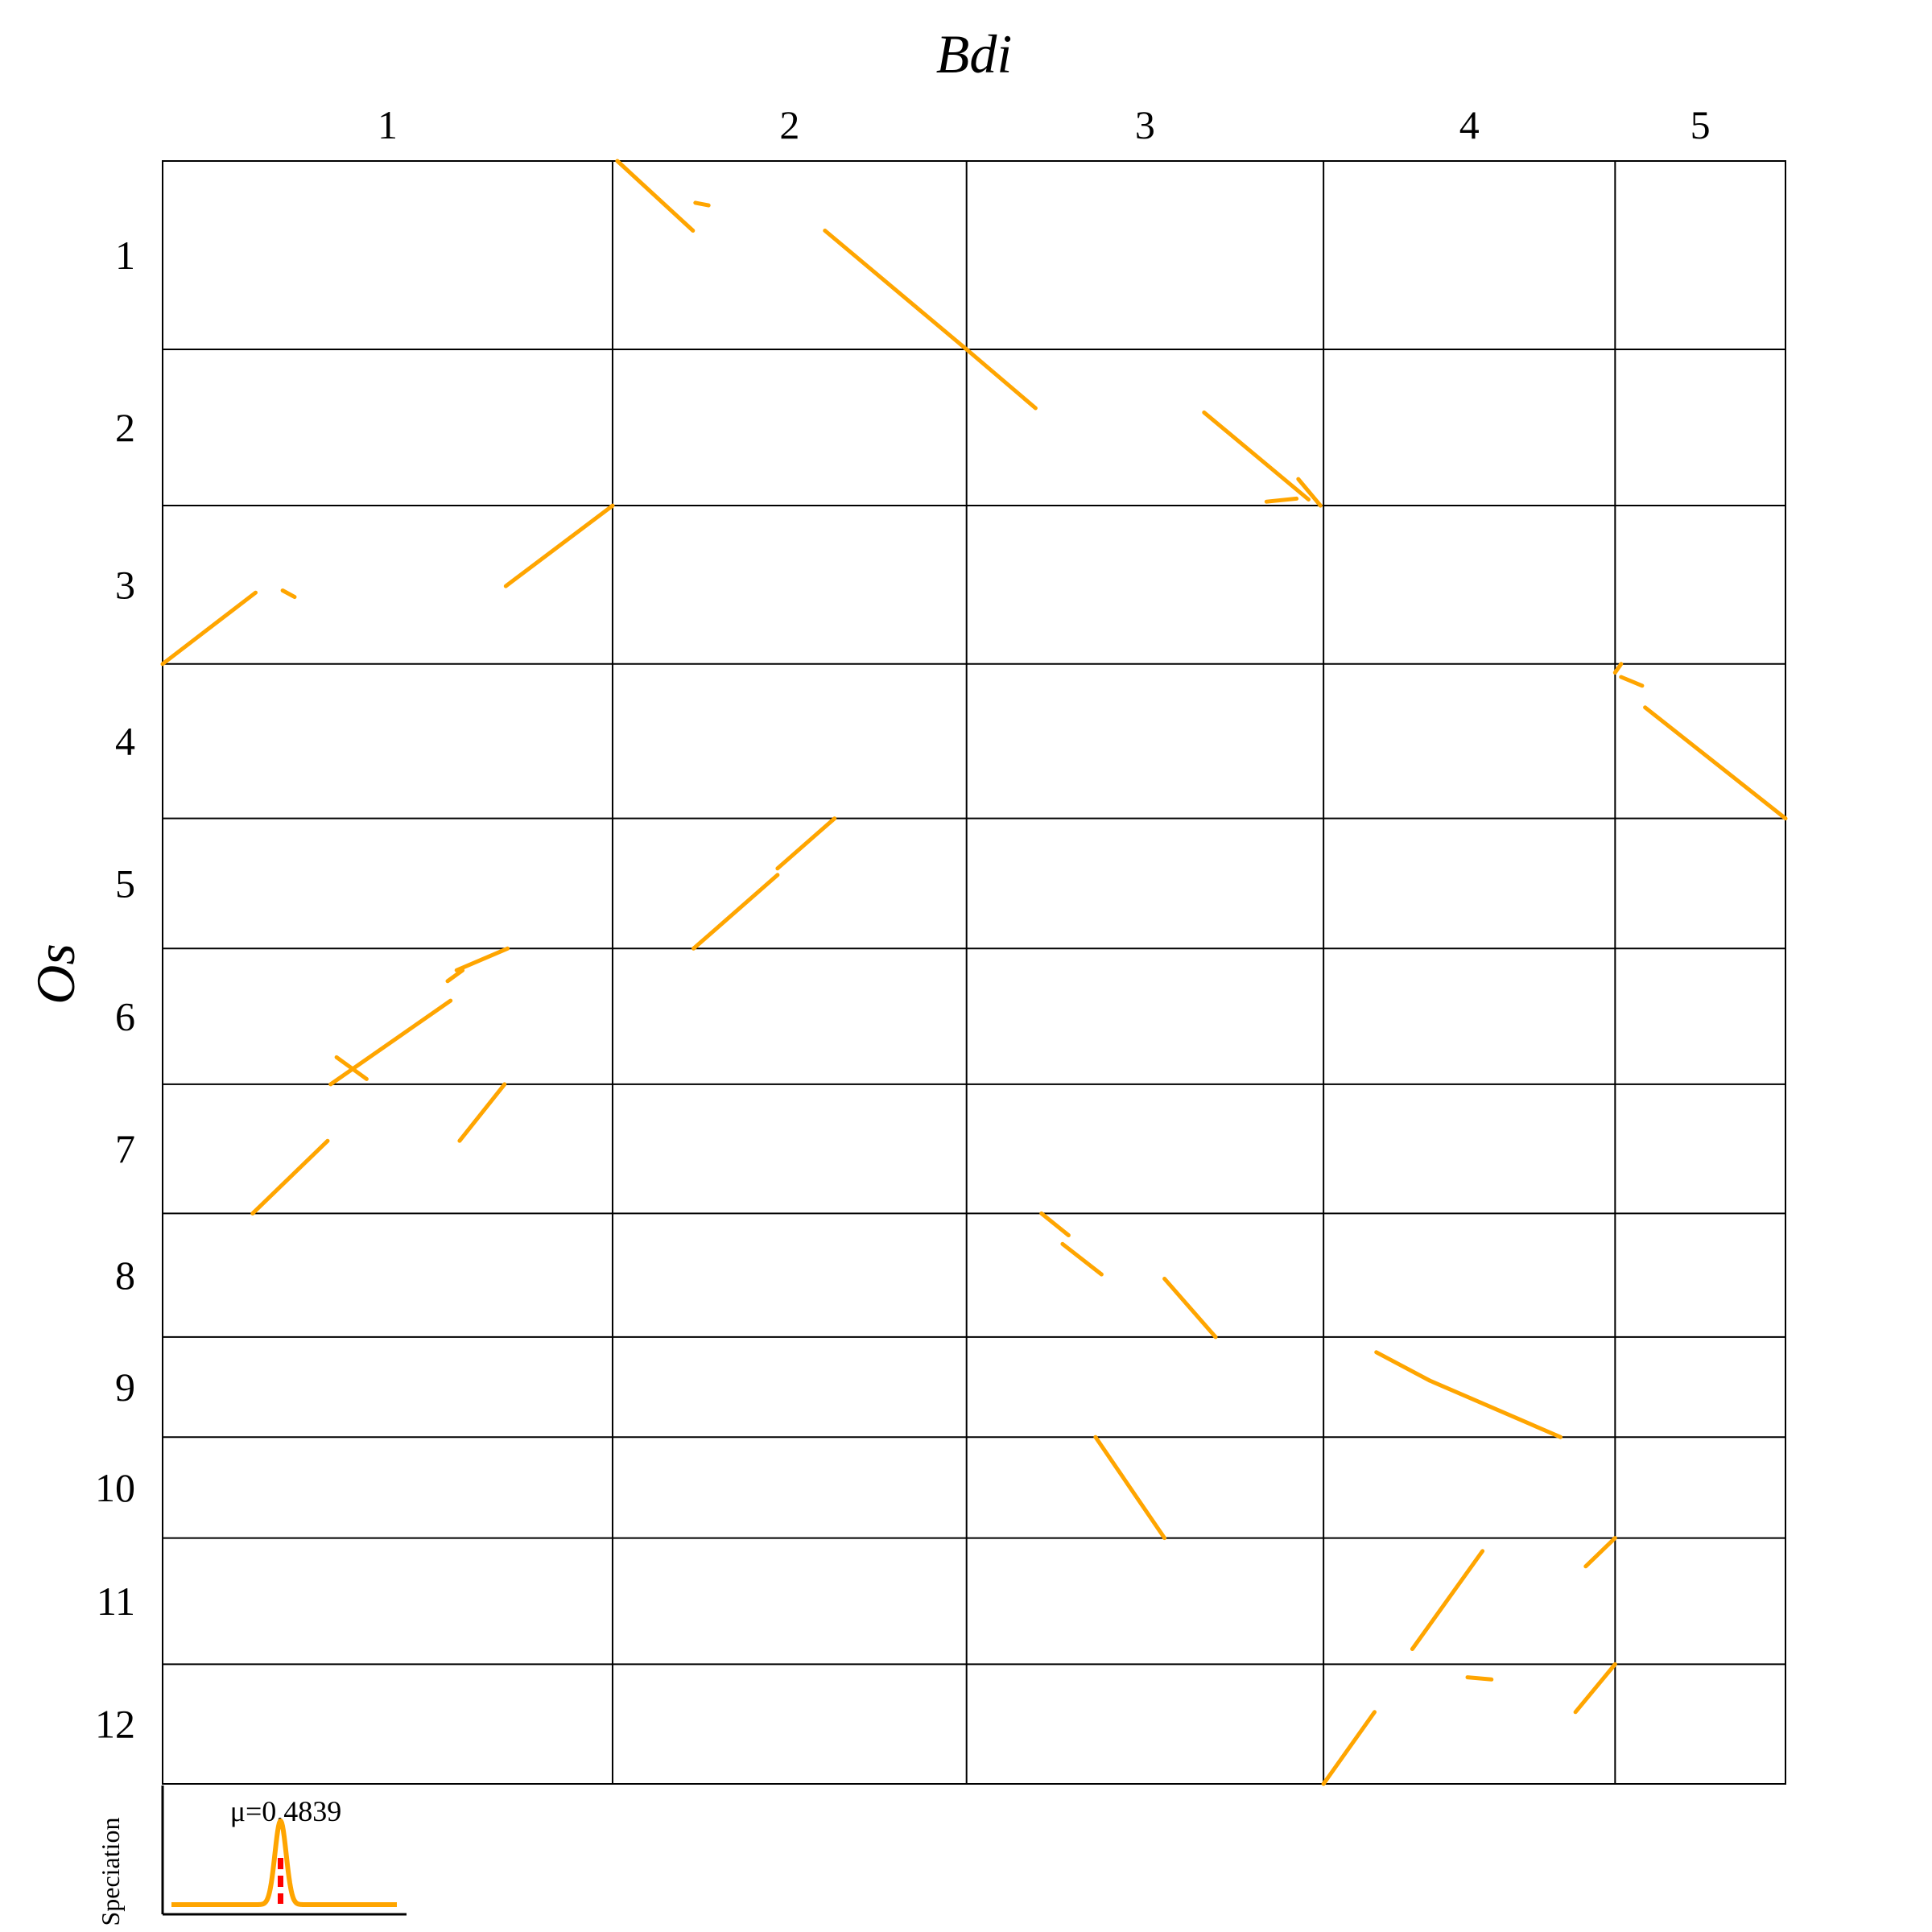 The width and height of the screenshot is (1932, 1932). I want to click on x-chromosome-labels: 1 2 3 4 5, so click(1044, 124).